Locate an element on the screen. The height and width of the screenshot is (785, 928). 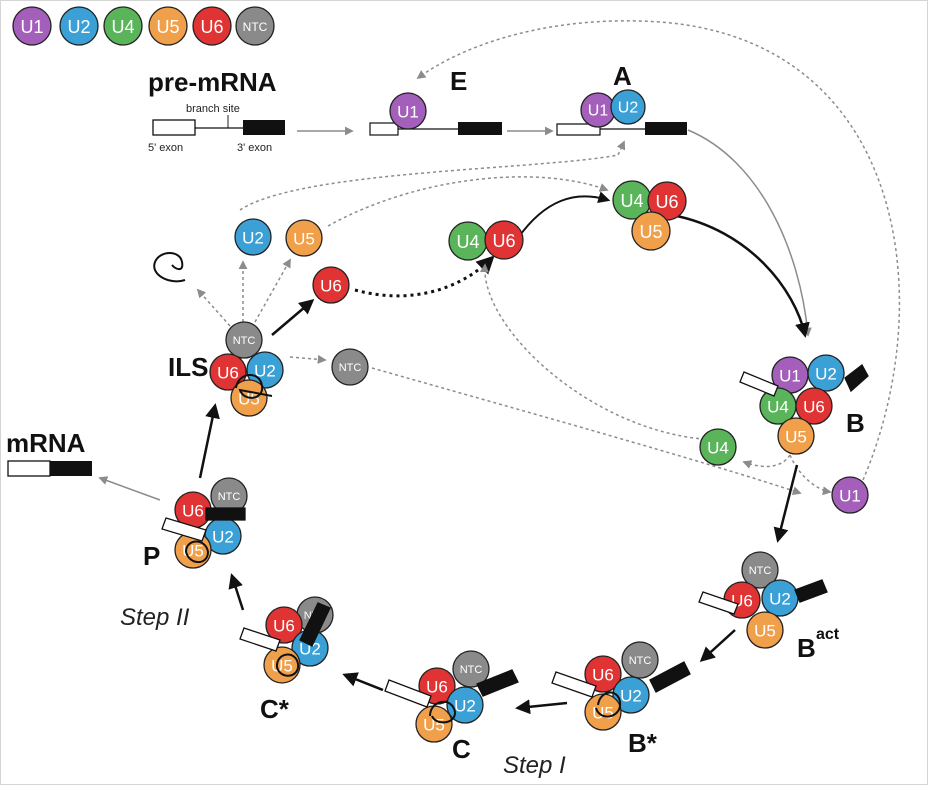
arrow-U5-recycle-to-trisnrnp is located at coordinates (468, 201).